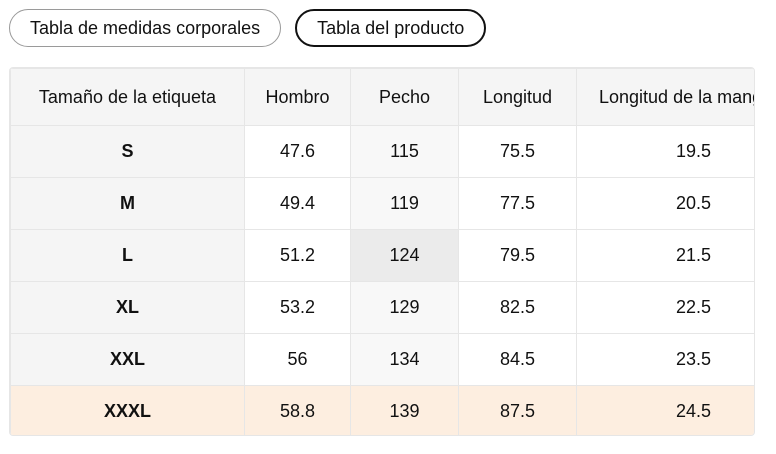 The height and width of the screenshot is (454, 776). I want to click on table-row: XL 53.2 129 82.5 22.5, so click(382, 307).